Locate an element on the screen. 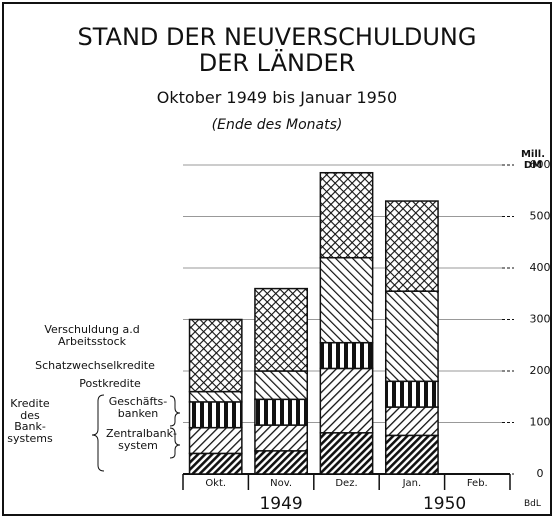  y-tick-label: 500 is located at coordinates (540, 216).